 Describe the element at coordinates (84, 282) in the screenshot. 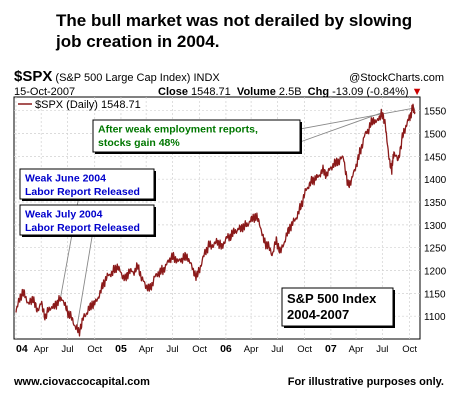

I see `callout-line-july` at that location.